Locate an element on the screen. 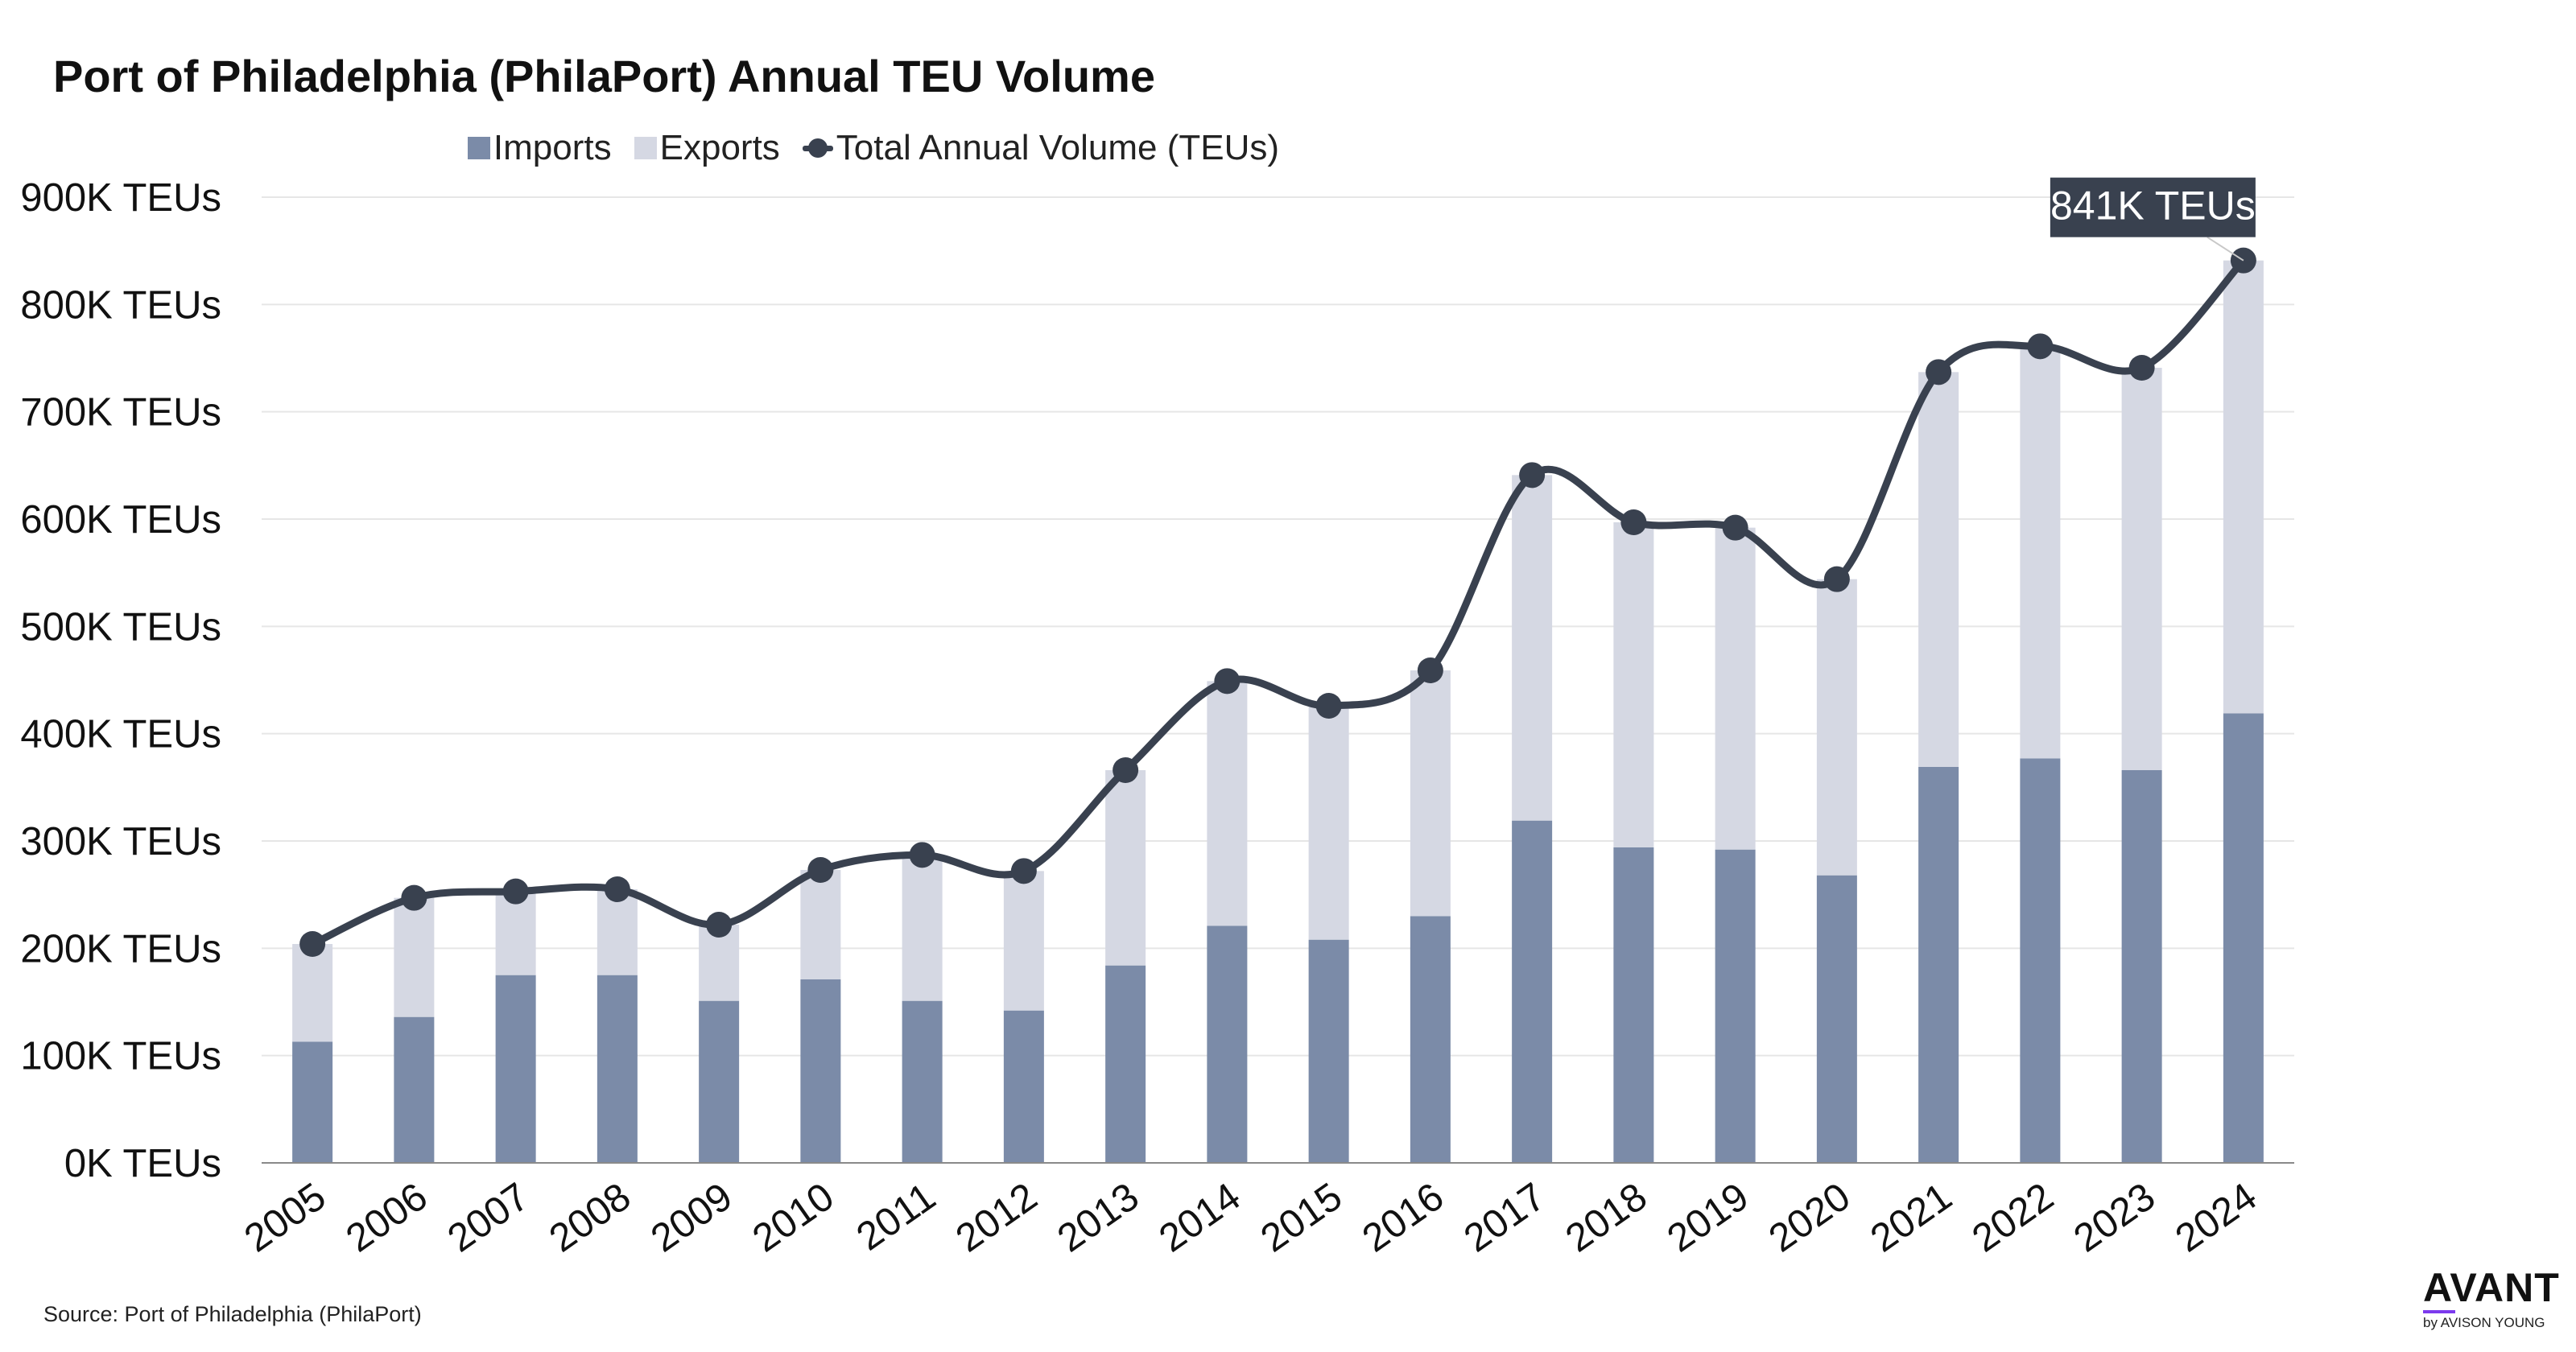 This screenshot has height=1352, width=2576. bar-imports-2010 is located at coordinates (820, 1071).